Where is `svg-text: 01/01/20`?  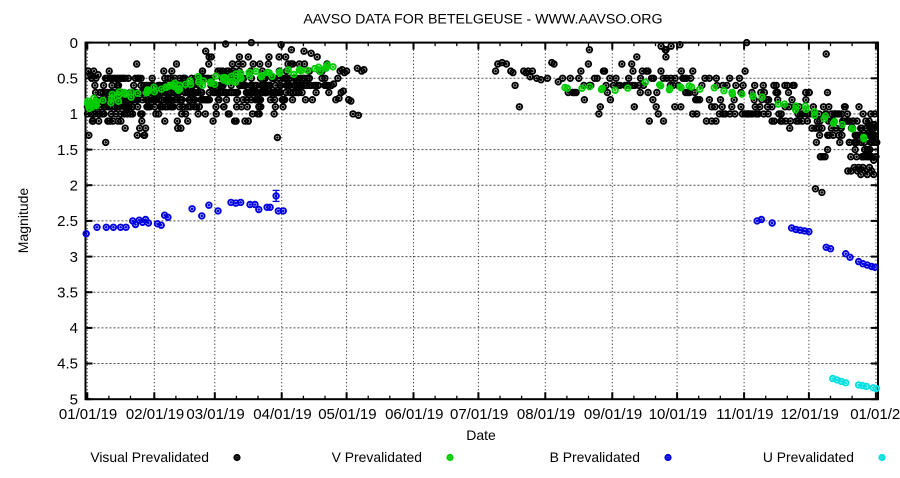
svg-text: 01/01/20 is located at coordinates (875, 414).